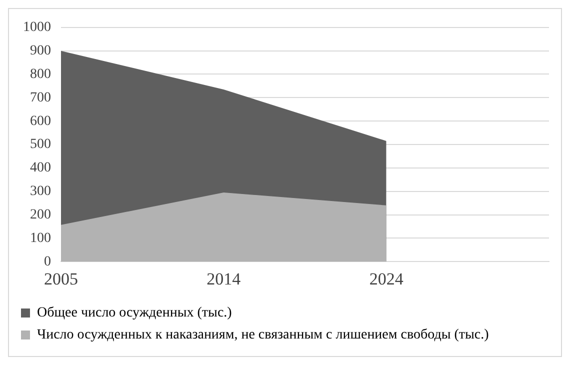 This screenshot has height=365, width=570. What do you see at coordinates (40, 144) in the screenshot?
I see `y-tick-label: 500` at bounding box center [40, 144].